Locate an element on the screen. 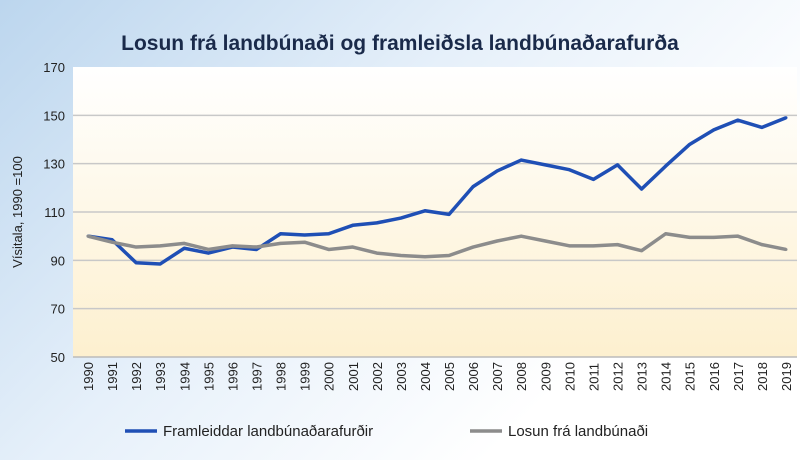  x-tick-label: 2007 is located at coordinates (497, 376).